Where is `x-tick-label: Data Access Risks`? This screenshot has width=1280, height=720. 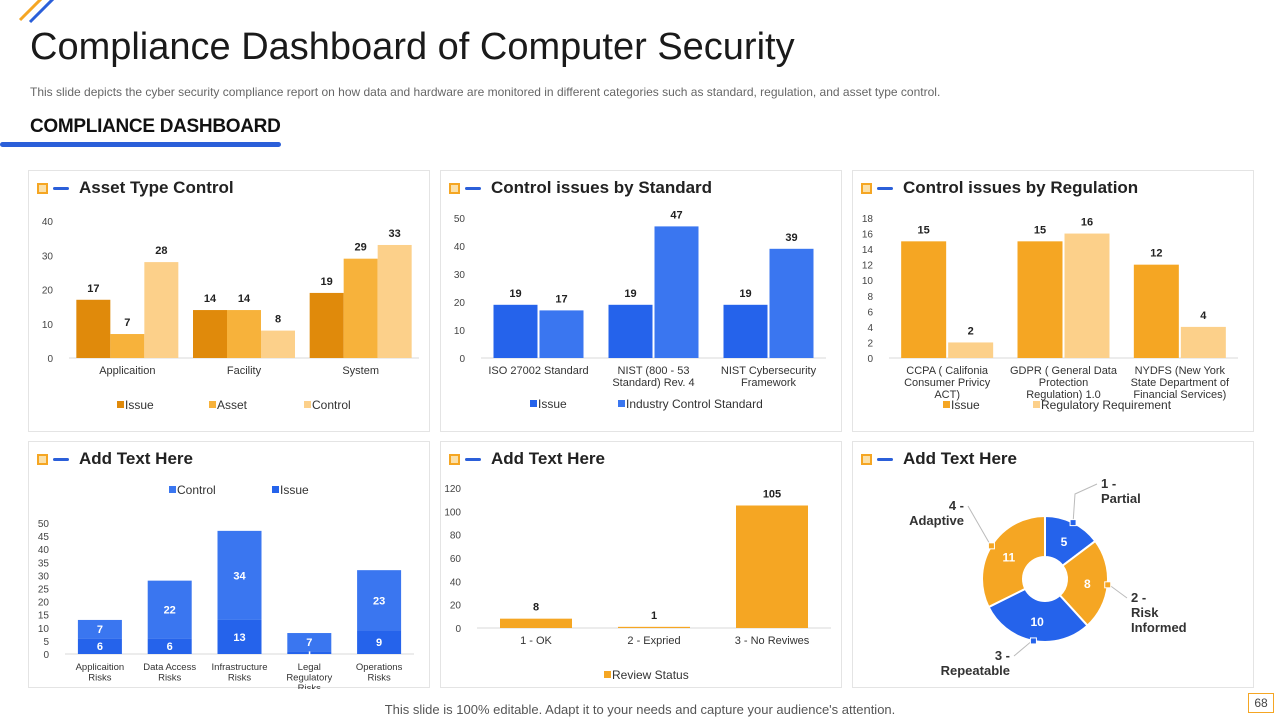 x-tick-label: Data Access Risks is located at coordinates (169, 673).